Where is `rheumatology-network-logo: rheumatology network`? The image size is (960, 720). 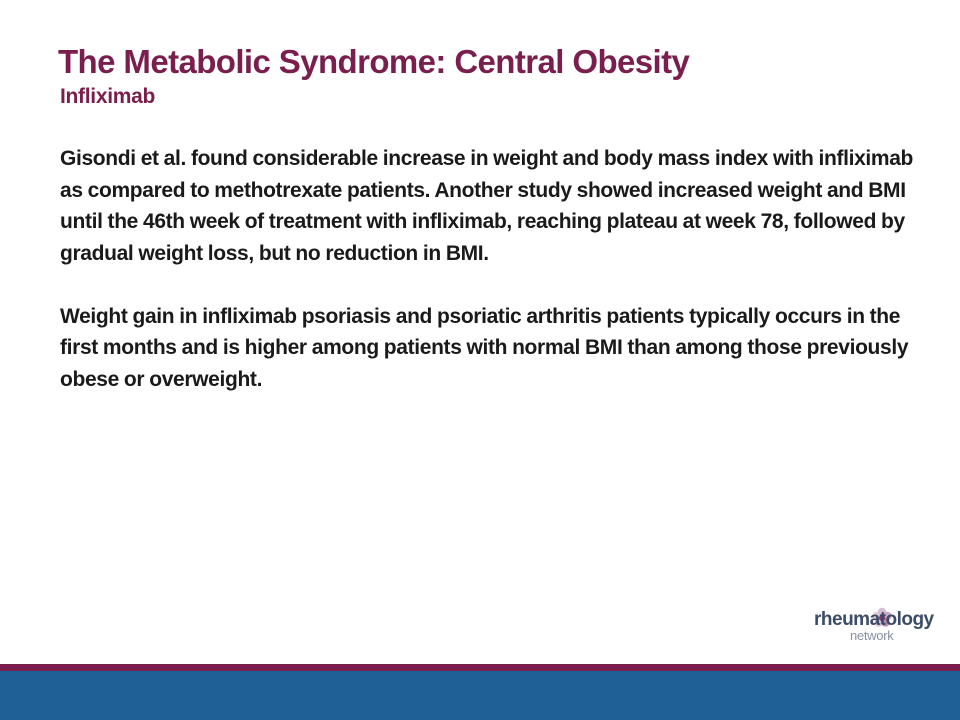
rheumatology-network-logo: rheumatology network is located at coordinates (874, 628).